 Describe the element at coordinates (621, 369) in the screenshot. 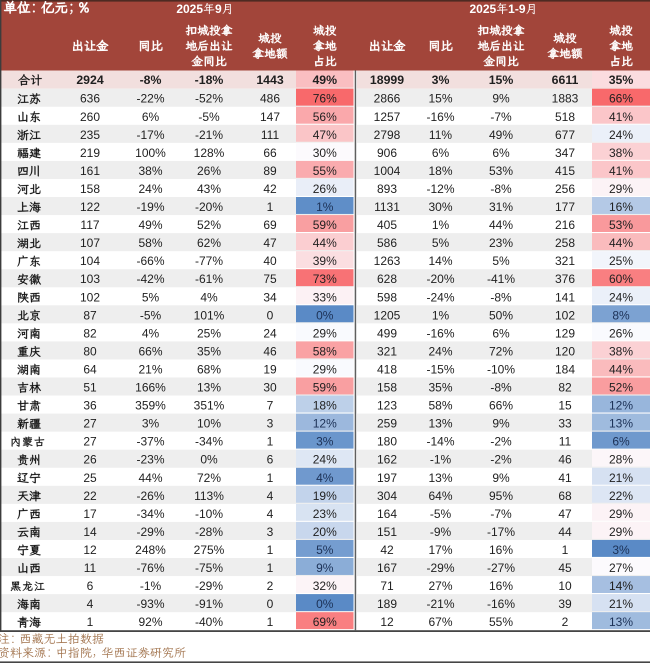

I see `svg-text: 44%` at that location.